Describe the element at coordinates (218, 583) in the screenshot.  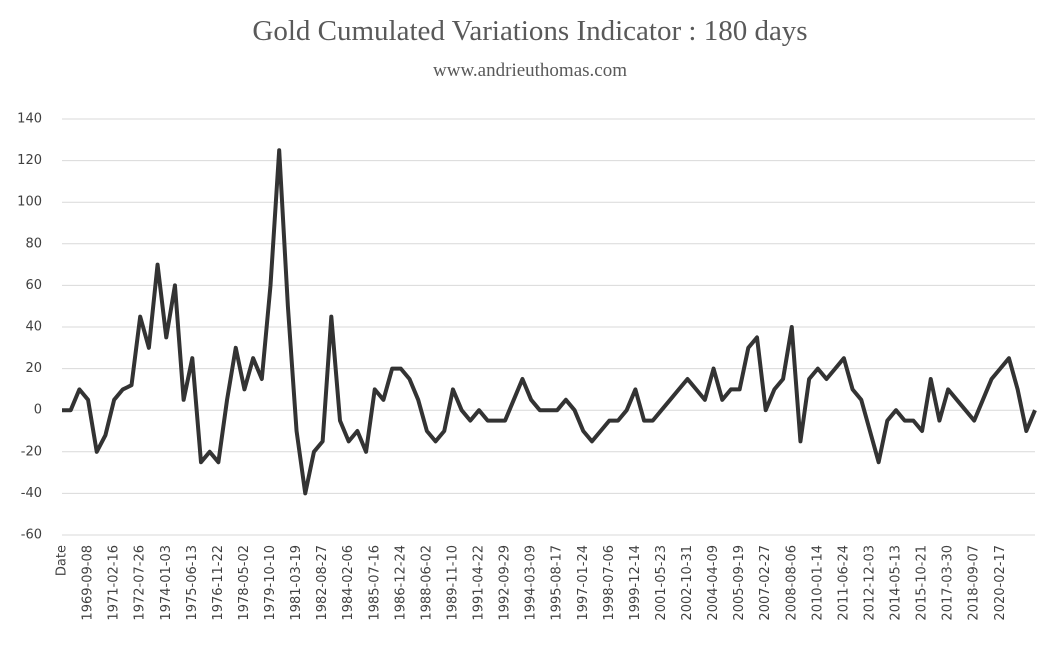
I see `x-tick-label: 1976-11-22` at that location.